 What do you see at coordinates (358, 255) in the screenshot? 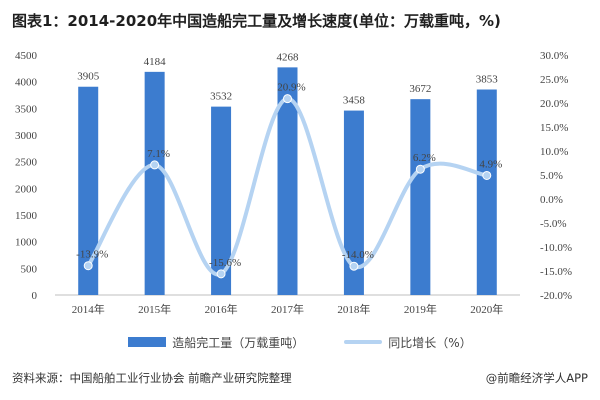
I see `growth-value-label: -14.0%` at bounding box center [358, 255].